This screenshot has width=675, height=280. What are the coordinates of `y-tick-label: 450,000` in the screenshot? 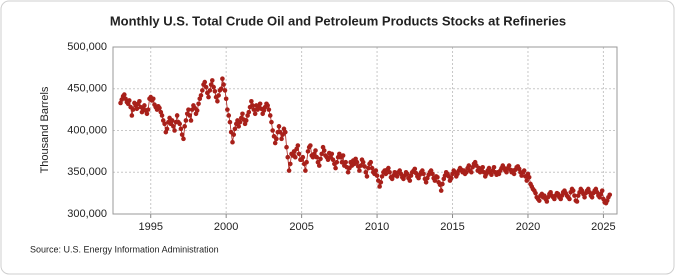 It's located at (87, 89).